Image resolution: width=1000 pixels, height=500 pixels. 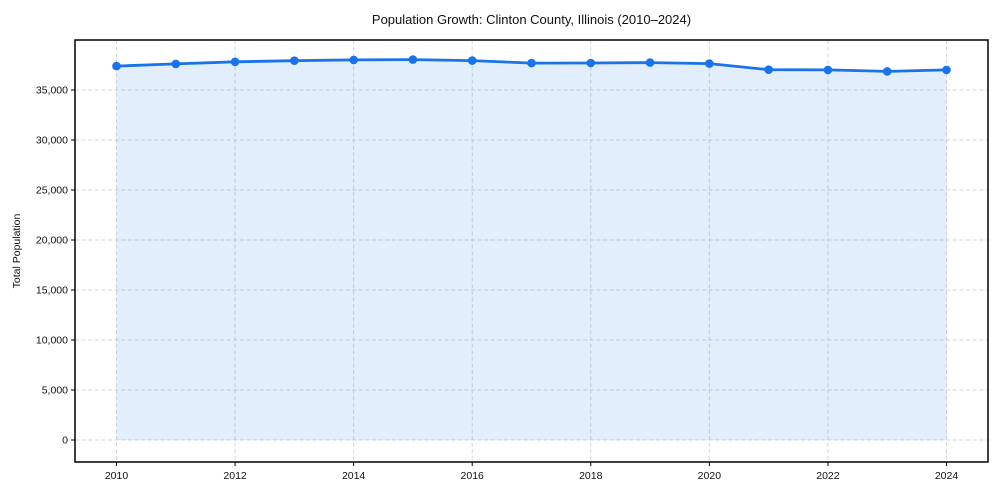 I want to click on data-point-2012, so click(x=235, y=62).